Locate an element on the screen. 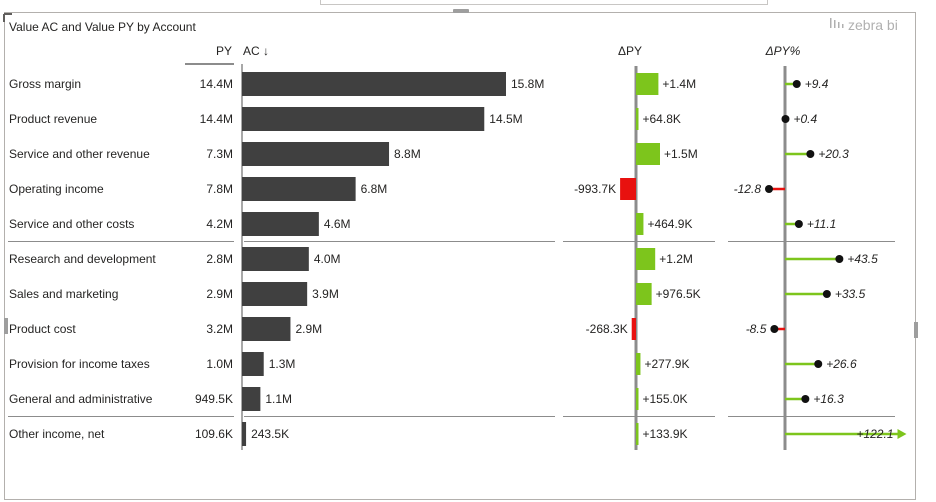 This screenshot has width=936, height=502. delta-percent-label: +16.3 is located at coordinates (828, 399).